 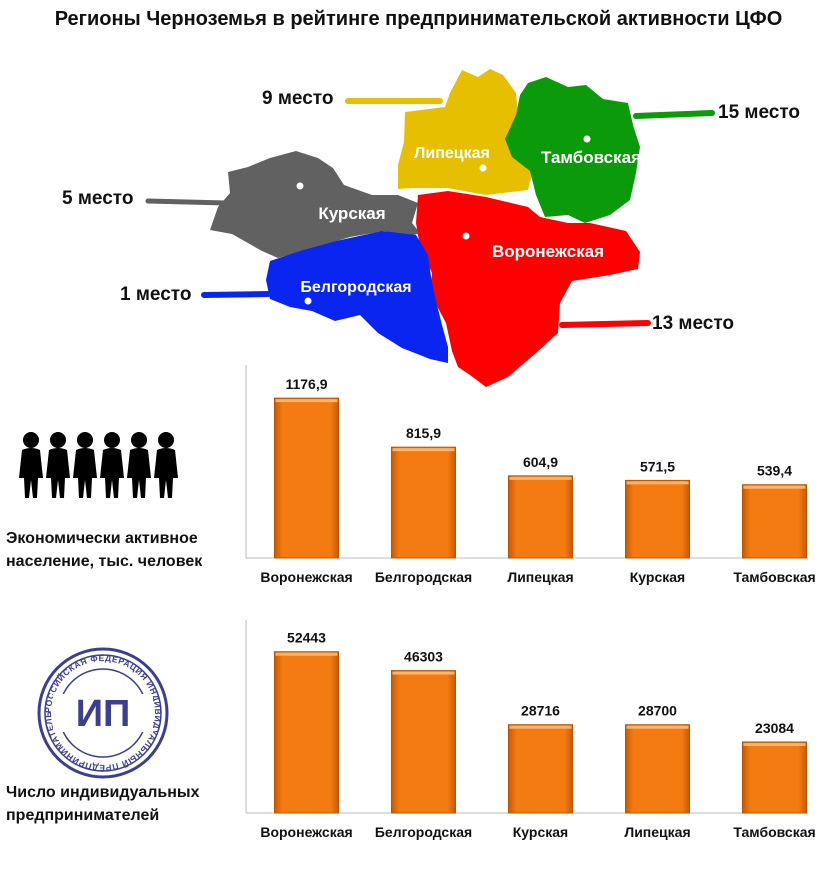 I want to click on region-voronezh, so click(x=528, y=289).